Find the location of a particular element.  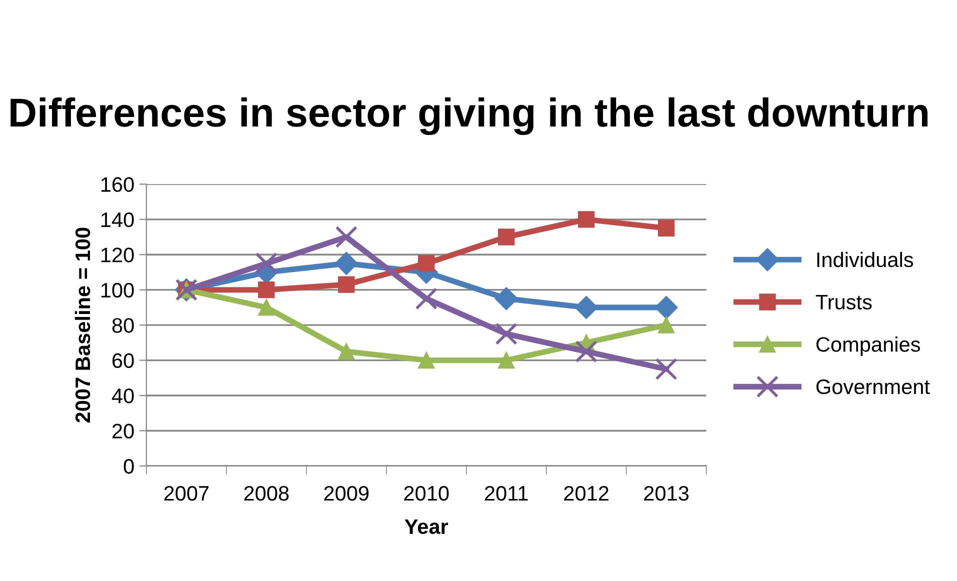

x-axis-title: Year is located at coordinates (426, 526).